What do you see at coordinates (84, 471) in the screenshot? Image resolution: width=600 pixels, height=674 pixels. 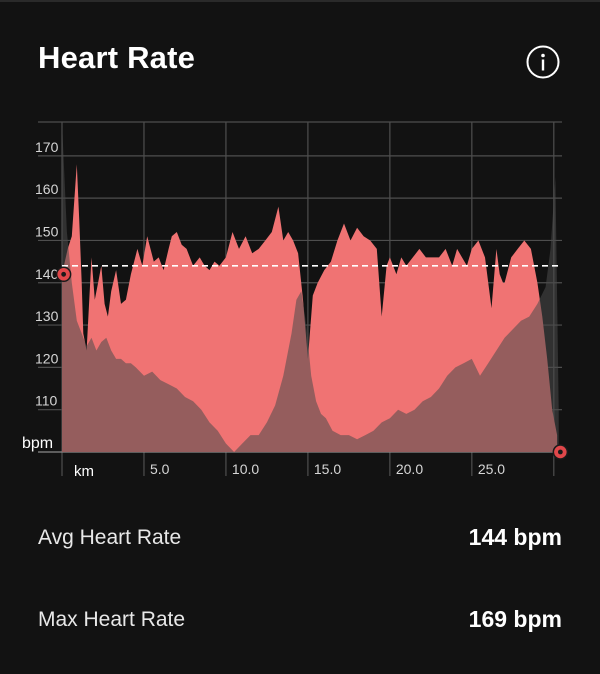 I see `x-axis-label: km` at bounding box center [84, 471].